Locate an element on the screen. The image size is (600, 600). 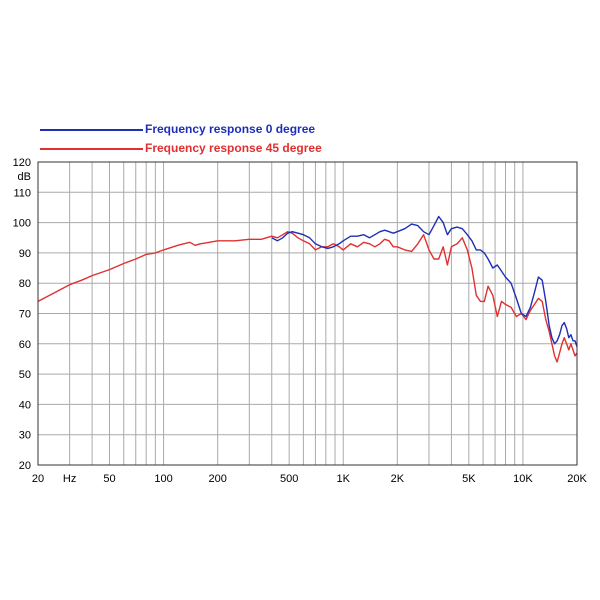
series-line-0-degree is located at coordinates (424, 281).